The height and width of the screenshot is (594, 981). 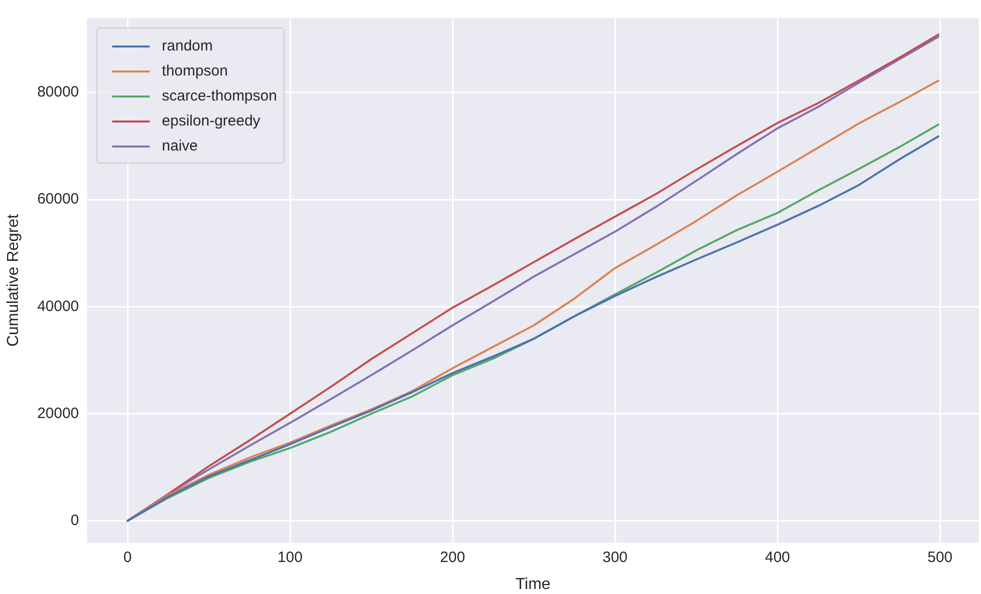 I want to click on x-tick-label: 300, so click(x=615, y=557).